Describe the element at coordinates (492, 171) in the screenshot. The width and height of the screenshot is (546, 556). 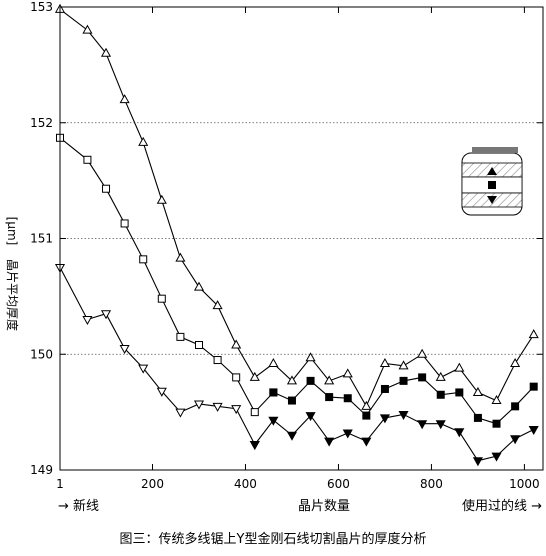
I see `inset-triangle-up-icon` at that location.